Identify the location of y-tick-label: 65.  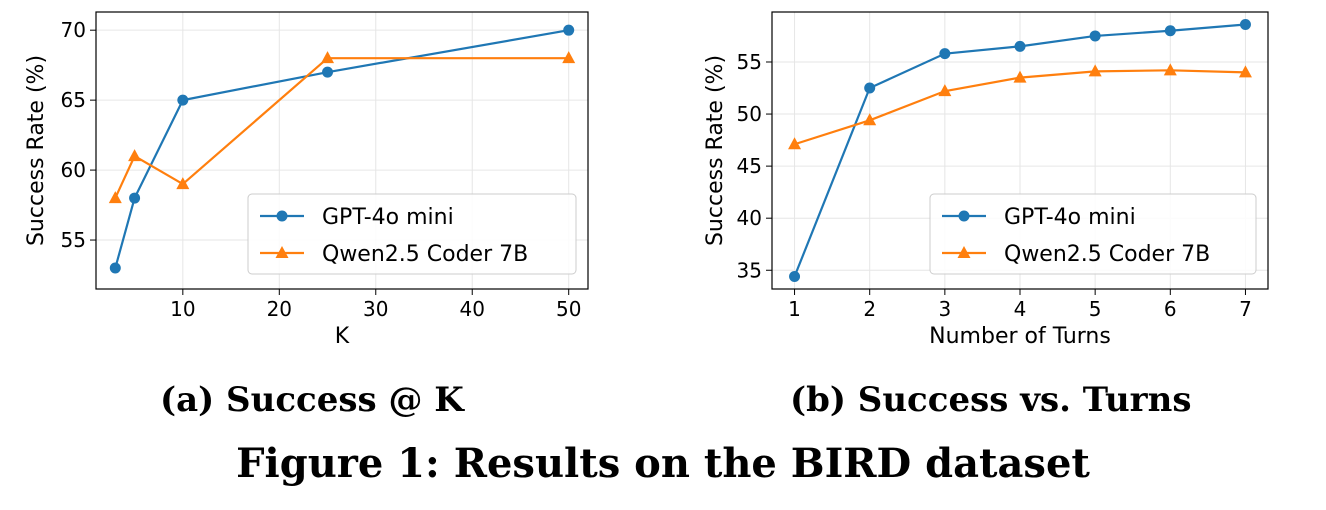
(73, 100).